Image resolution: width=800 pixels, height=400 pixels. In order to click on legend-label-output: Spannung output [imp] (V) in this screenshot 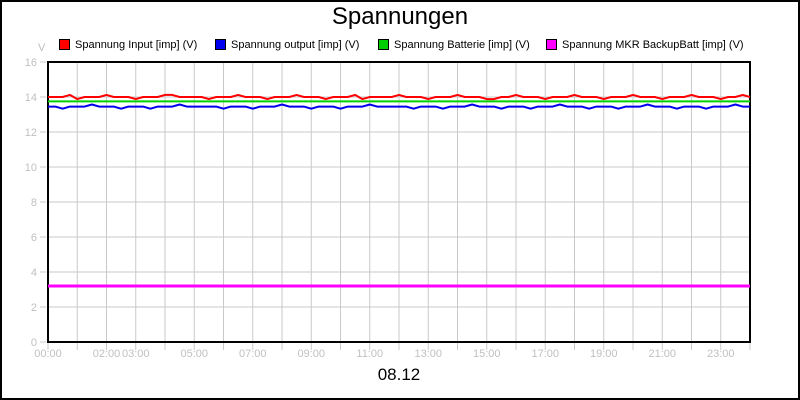, I will do `click(295, 44)`.